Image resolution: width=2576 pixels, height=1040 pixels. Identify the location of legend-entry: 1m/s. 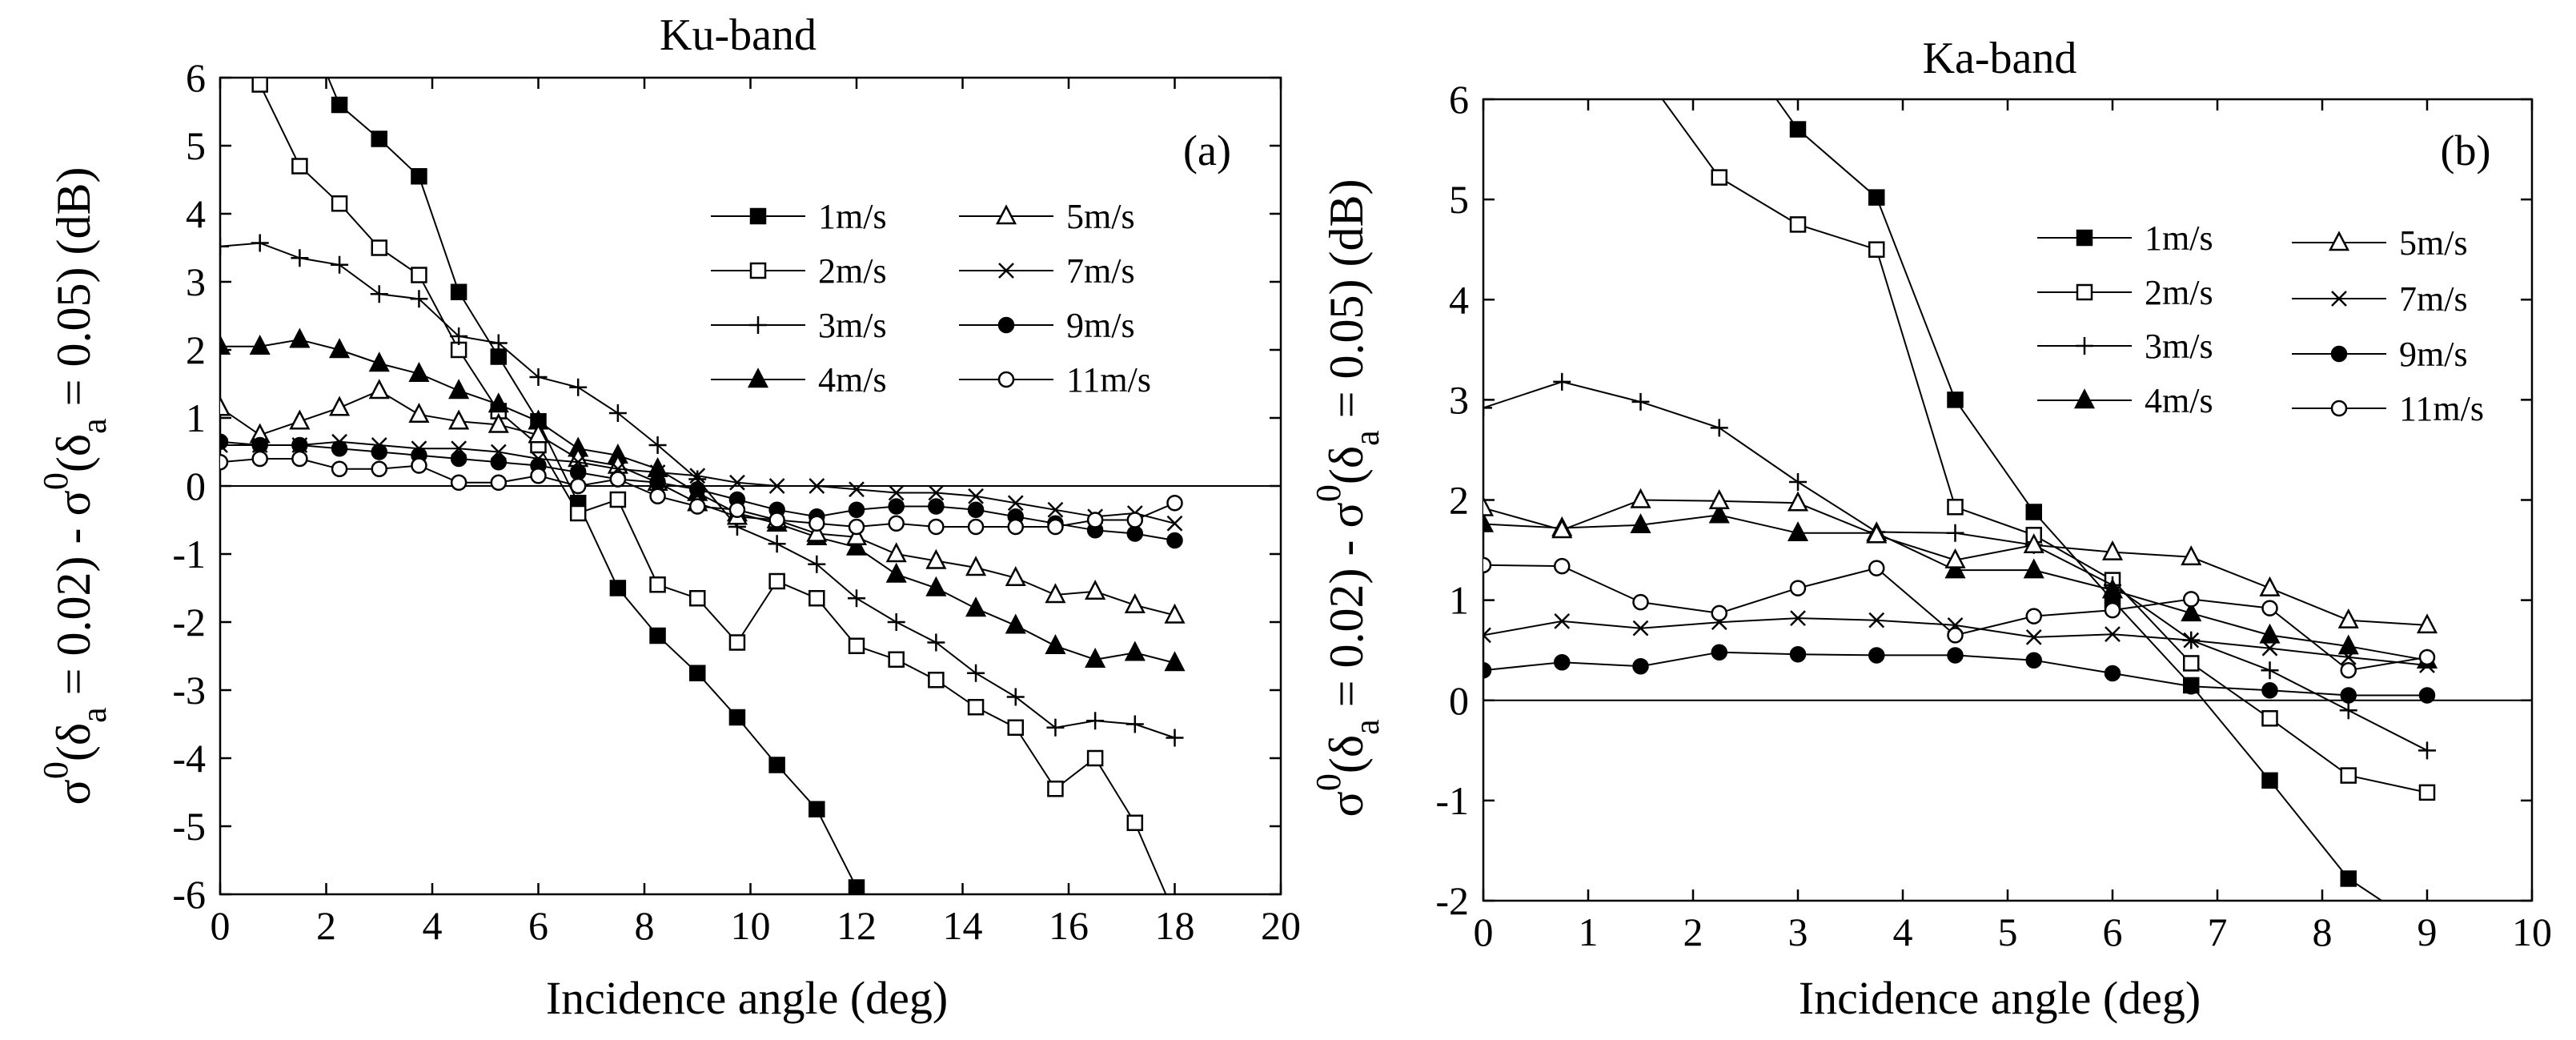
(799, 216).